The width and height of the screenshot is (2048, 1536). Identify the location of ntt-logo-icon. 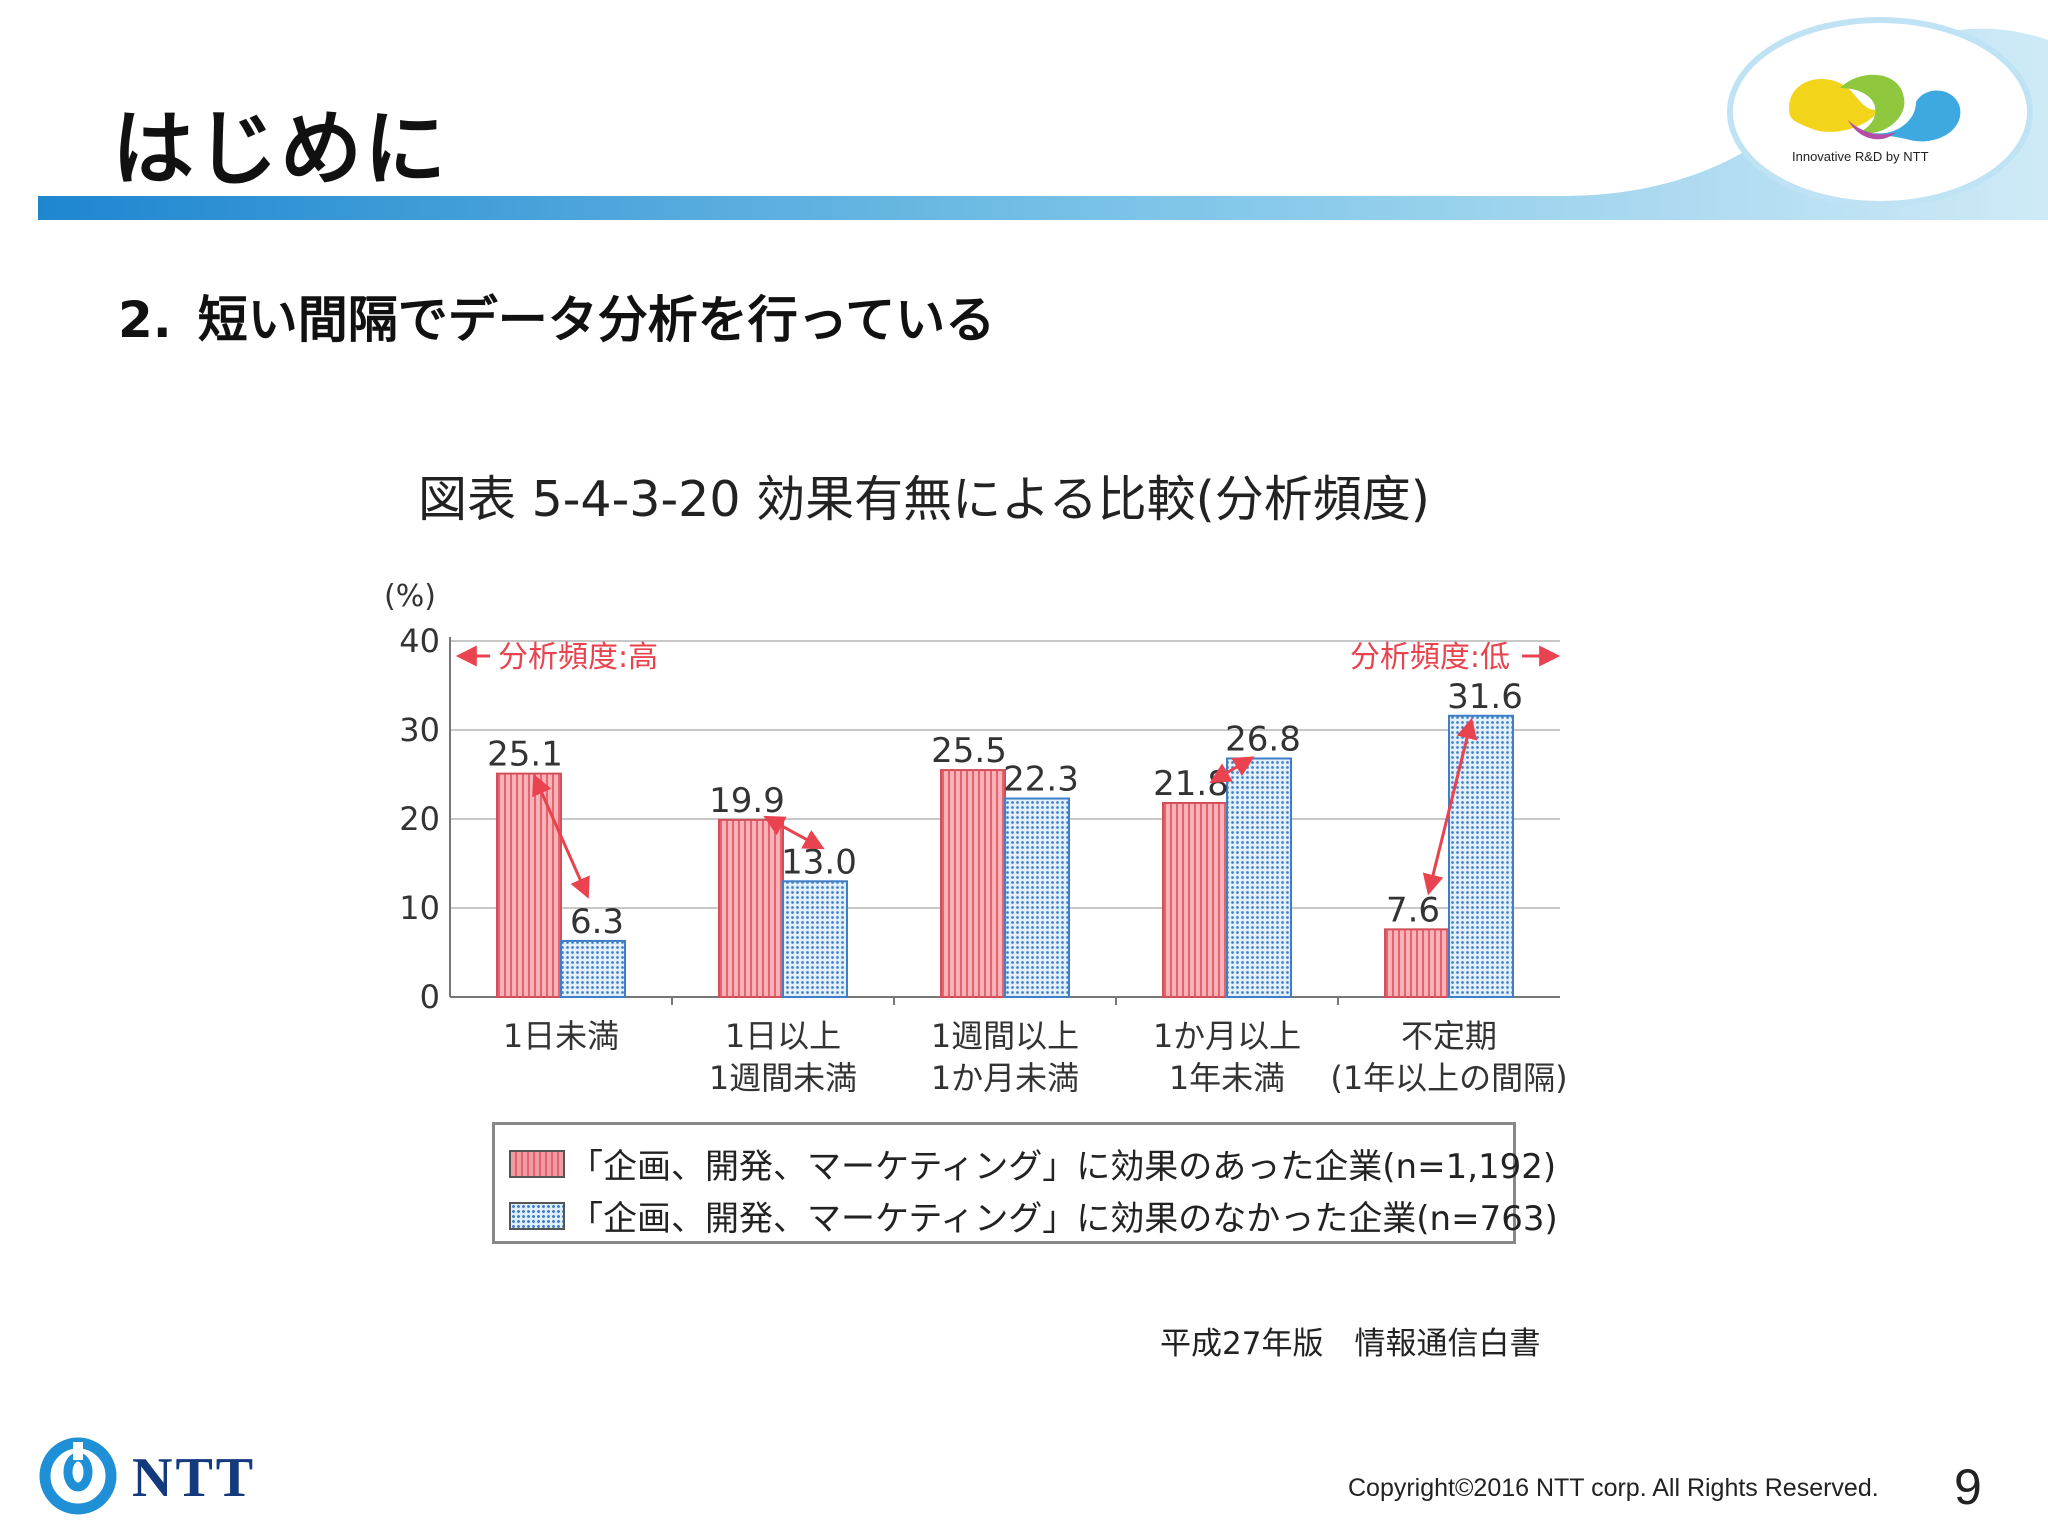
(78, 1476).